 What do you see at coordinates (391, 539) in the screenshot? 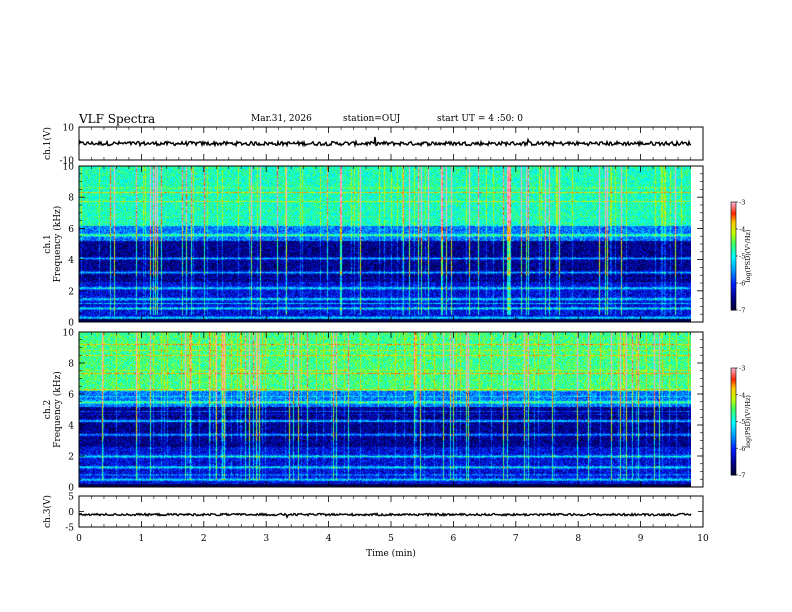
I see `xaxis-tick-label: 5` at bounding box center [391, 539].